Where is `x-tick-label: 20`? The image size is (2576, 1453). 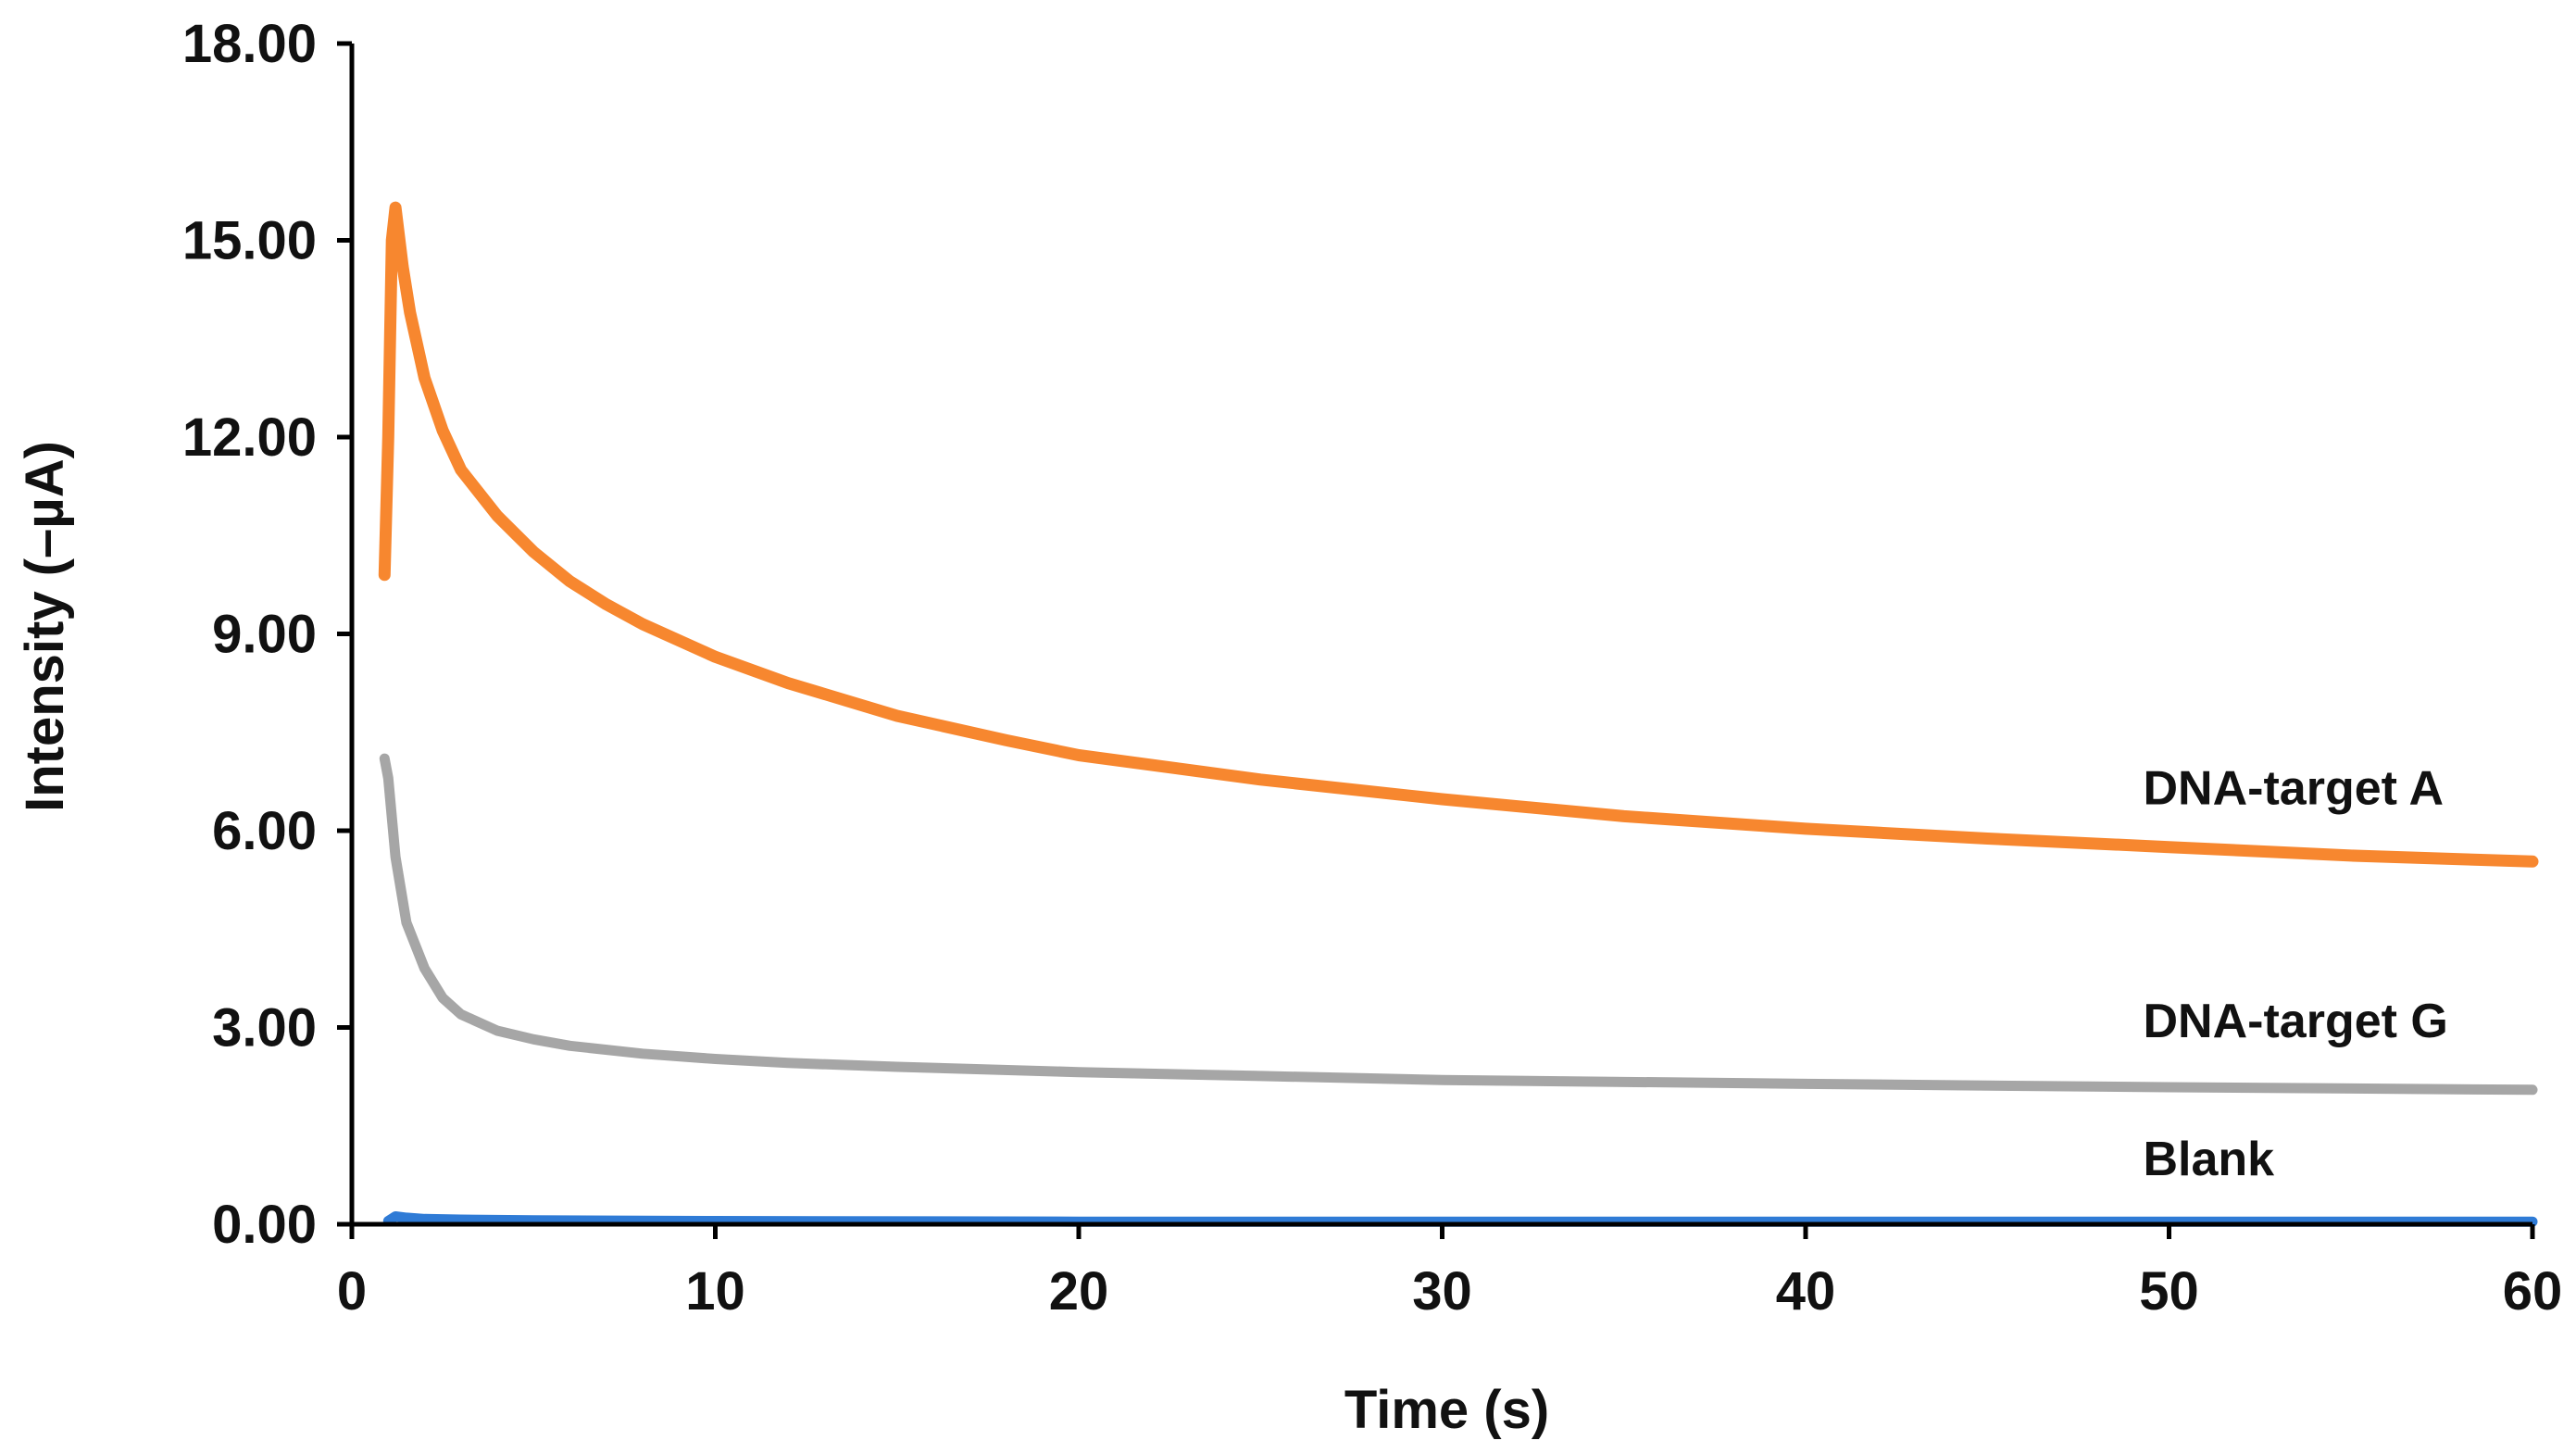
x-tick-label: 20 is located at coordinates (1079, 1291).